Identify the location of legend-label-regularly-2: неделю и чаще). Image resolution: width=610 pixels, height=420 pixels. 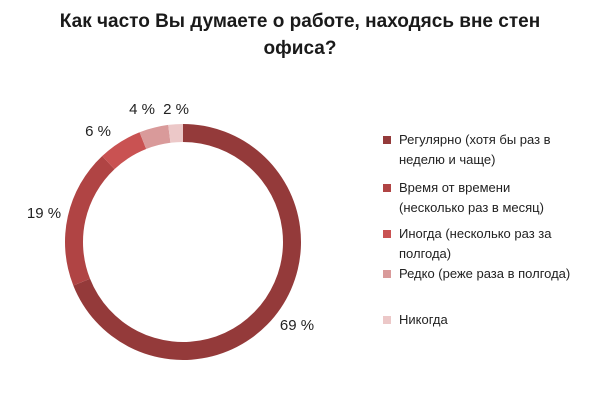
(447, 159).